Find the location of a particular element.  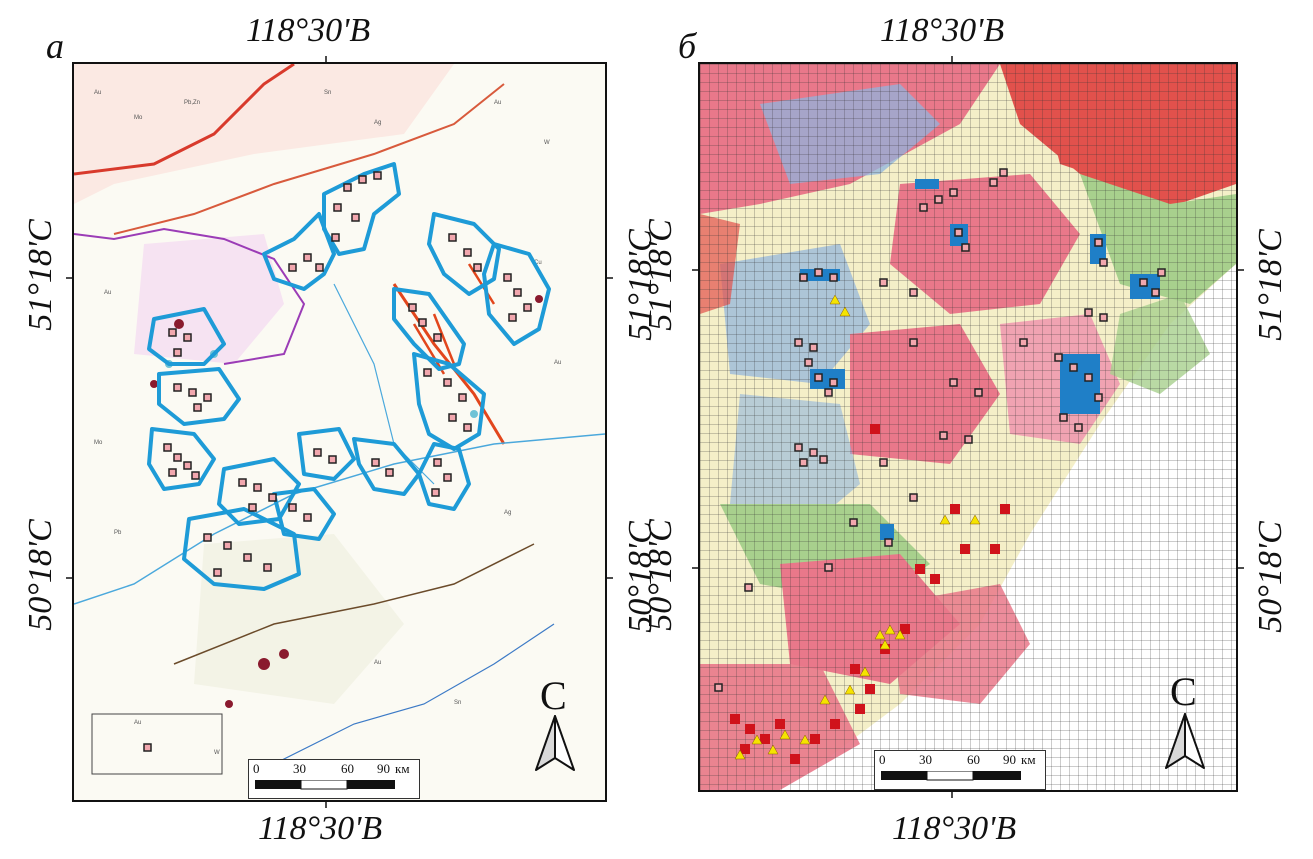

panel-a-letter: а is located at coordinates (55, 46).